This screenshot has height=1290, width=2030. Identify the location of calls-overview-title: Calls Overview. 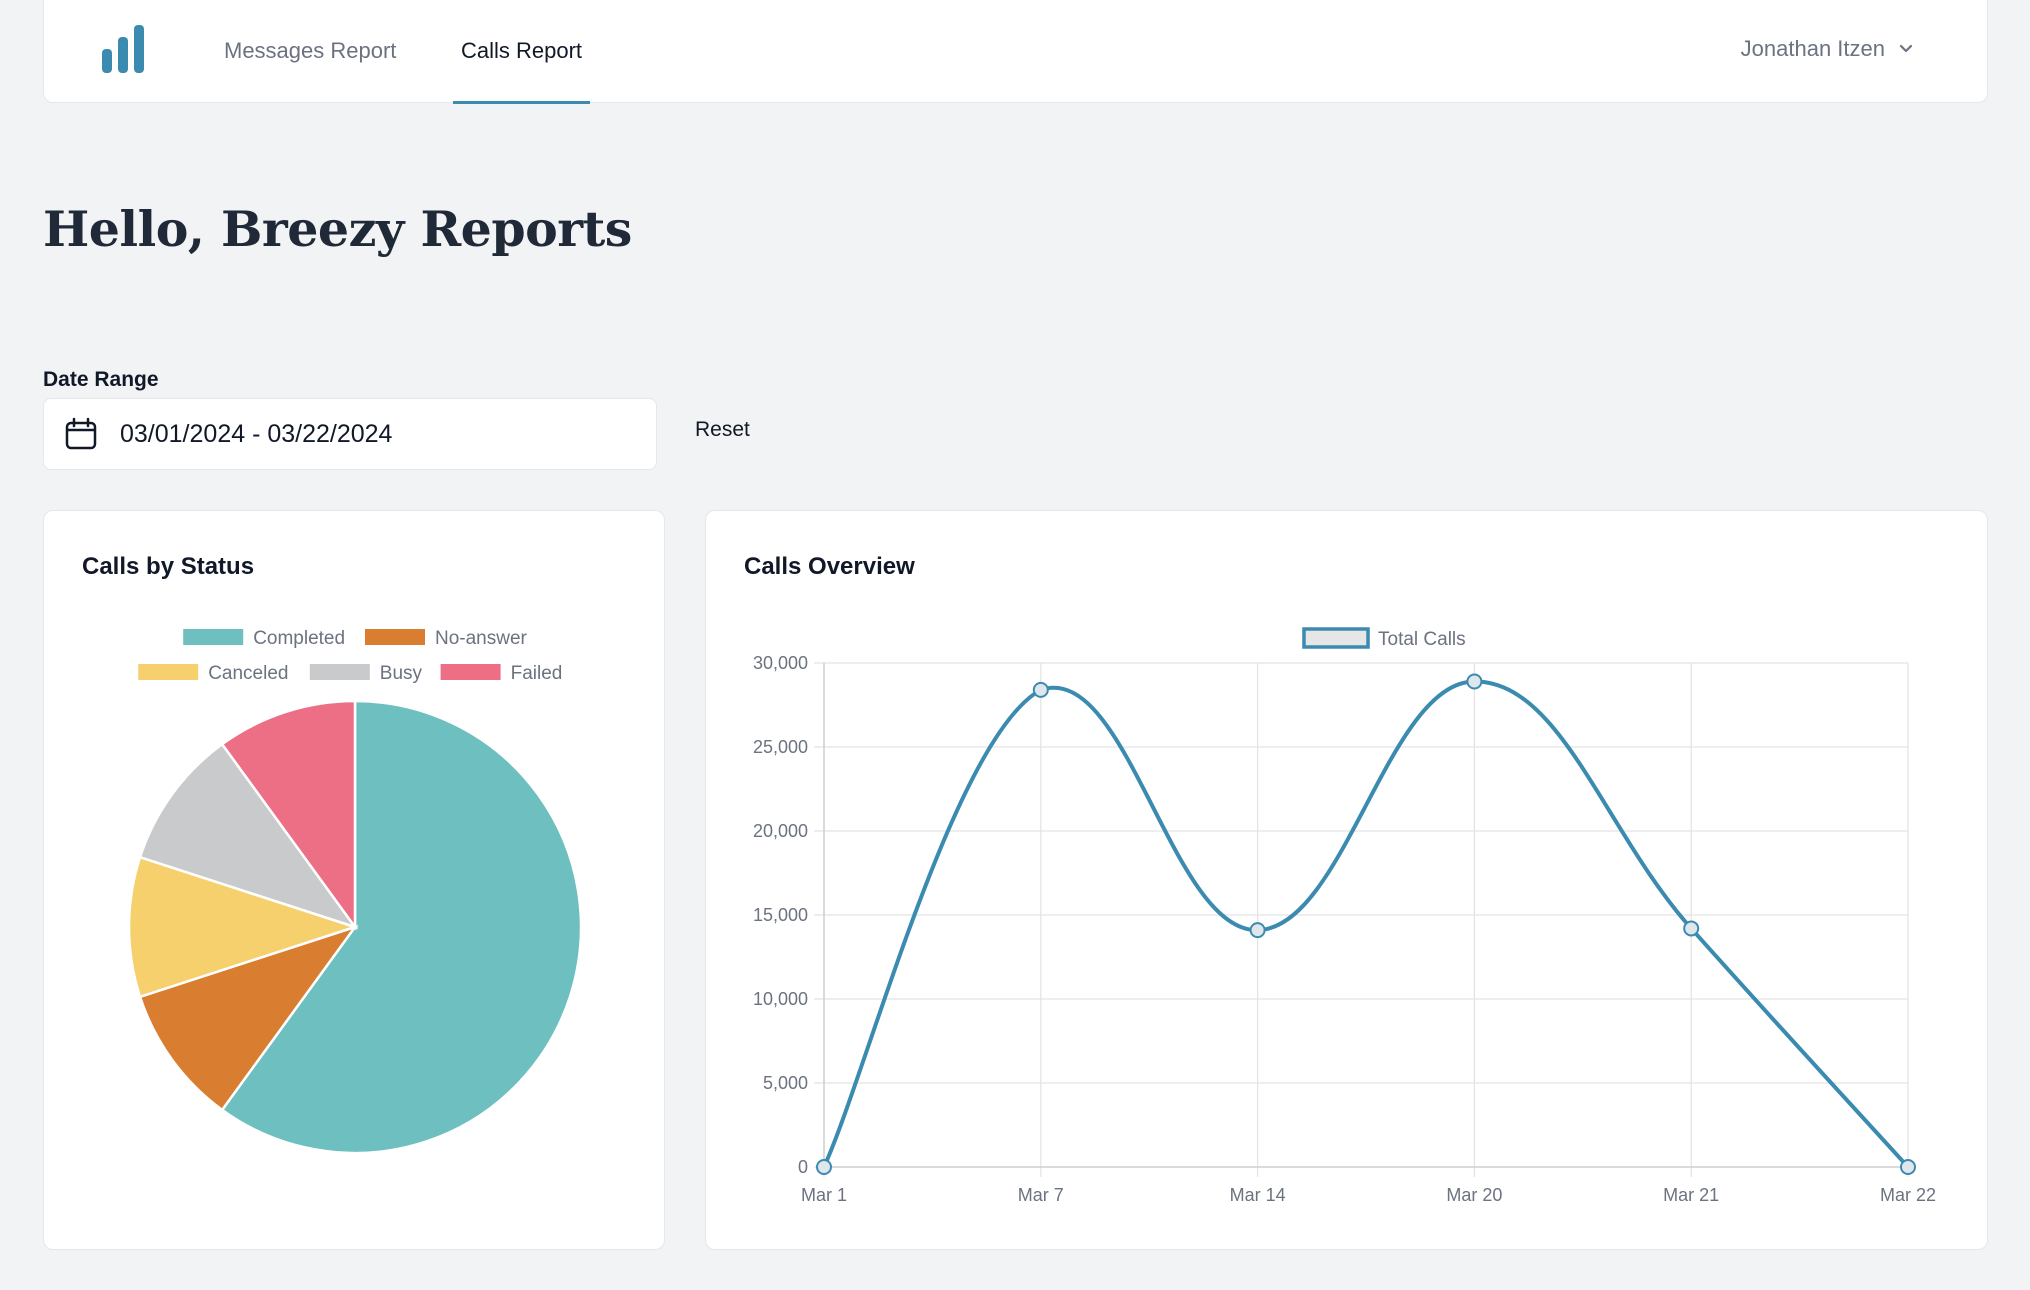
(829, 566).